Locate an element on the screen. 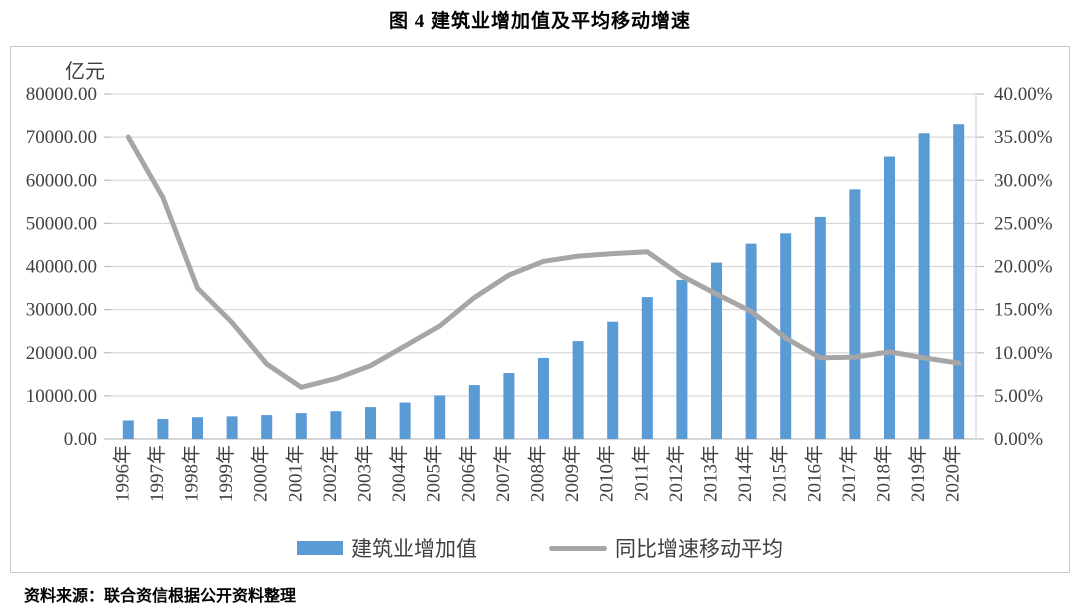 This screenshot has height=612, width=1080. x-axis-tick-label: 2007年 is located at coordinates (503, 473).